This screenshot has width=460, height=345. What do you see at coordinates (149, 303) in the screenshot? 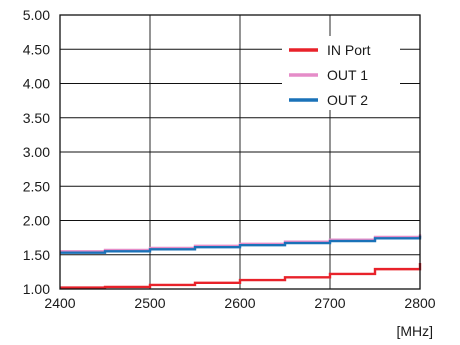
I see `x-tick-label: 2500` at bounding box center [149, 303].